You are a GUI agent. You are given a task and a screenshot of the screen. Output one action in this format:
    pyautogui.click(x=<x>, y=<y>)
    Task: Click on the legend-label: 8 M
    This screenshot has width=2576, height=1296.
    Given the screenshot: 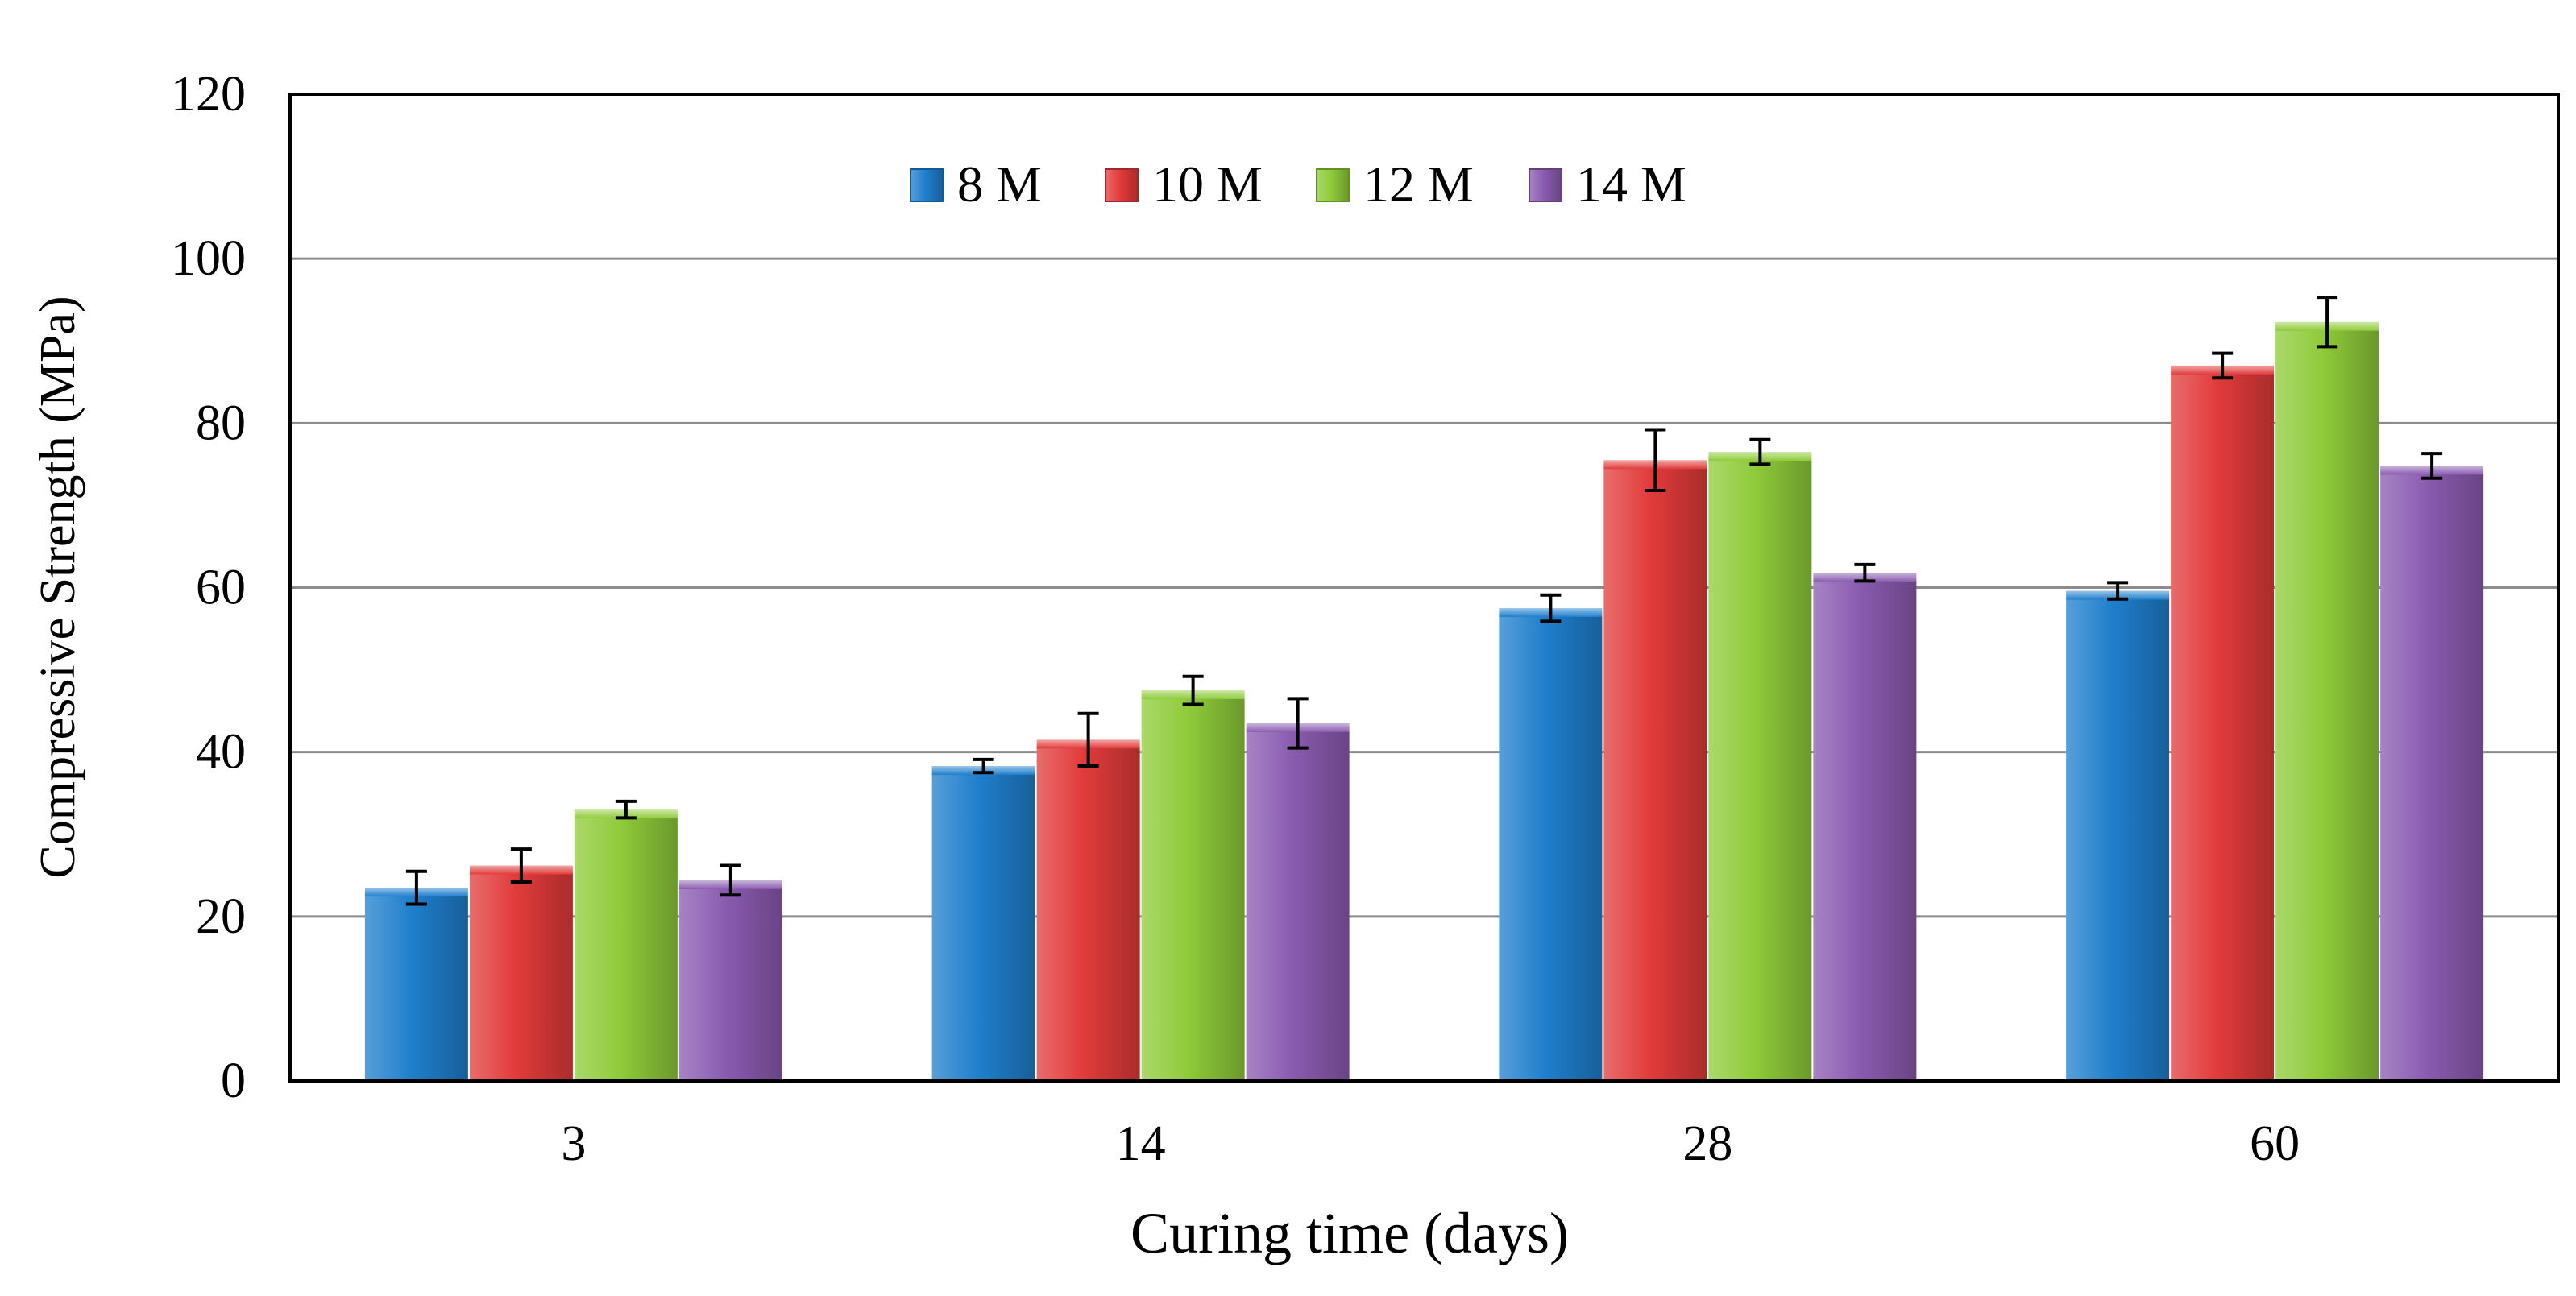 What is the action you would take?
    pyautogui.click(x=999, y=184)
    